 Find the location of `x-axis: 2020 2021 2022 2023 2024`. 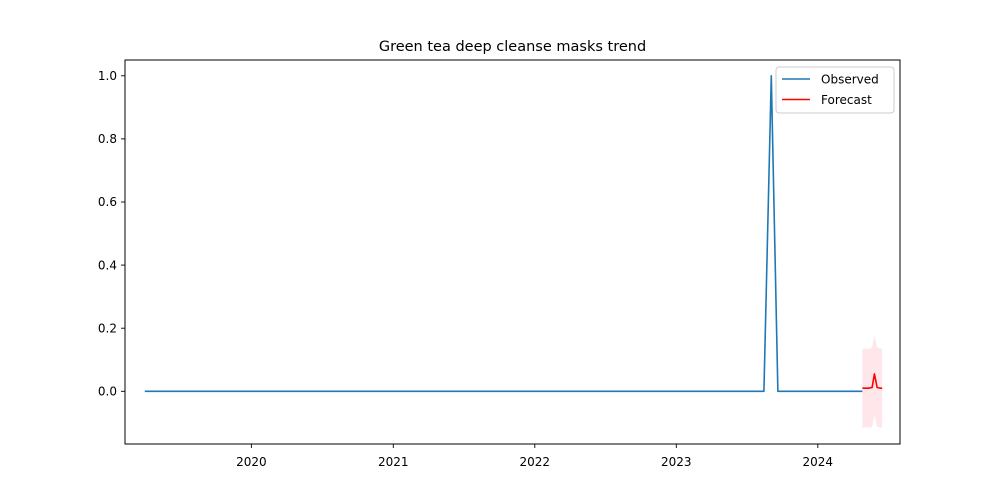

x-axis: 2020 2021 2022 2023 2024 is located at coordinates (534, 456).